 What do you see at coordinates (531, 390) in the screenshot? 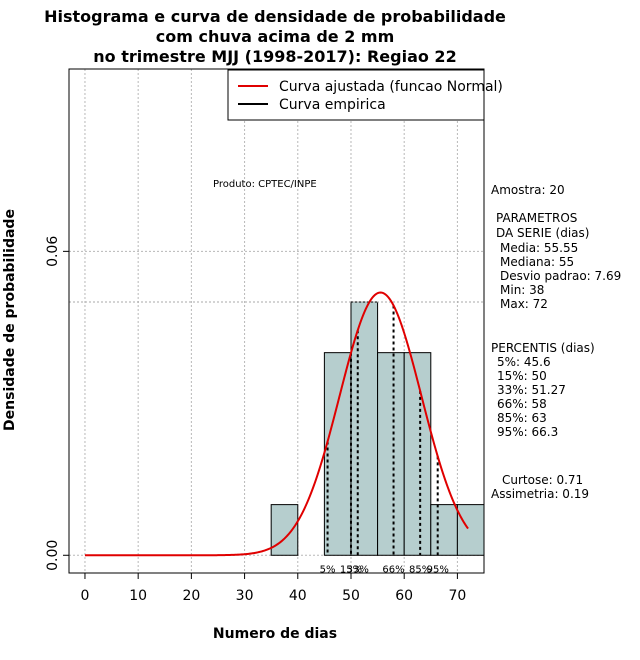
I see `pct-33: 33%: 51.27` at bounding box center [531, 390].